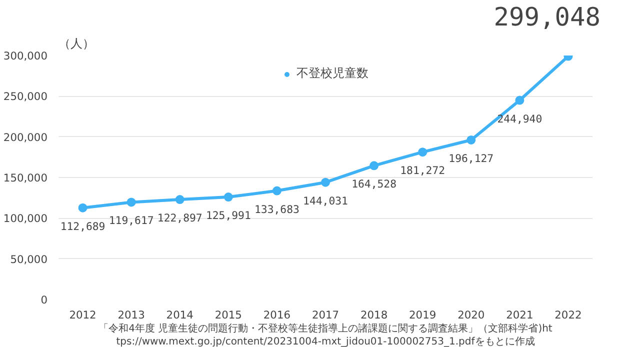 The width and height of the screenshot is (632, 347). What do you see at coordinates (520, 315) in the screenshot?
I see `x-tick-label: 2021` at bounding box center [520, 315].